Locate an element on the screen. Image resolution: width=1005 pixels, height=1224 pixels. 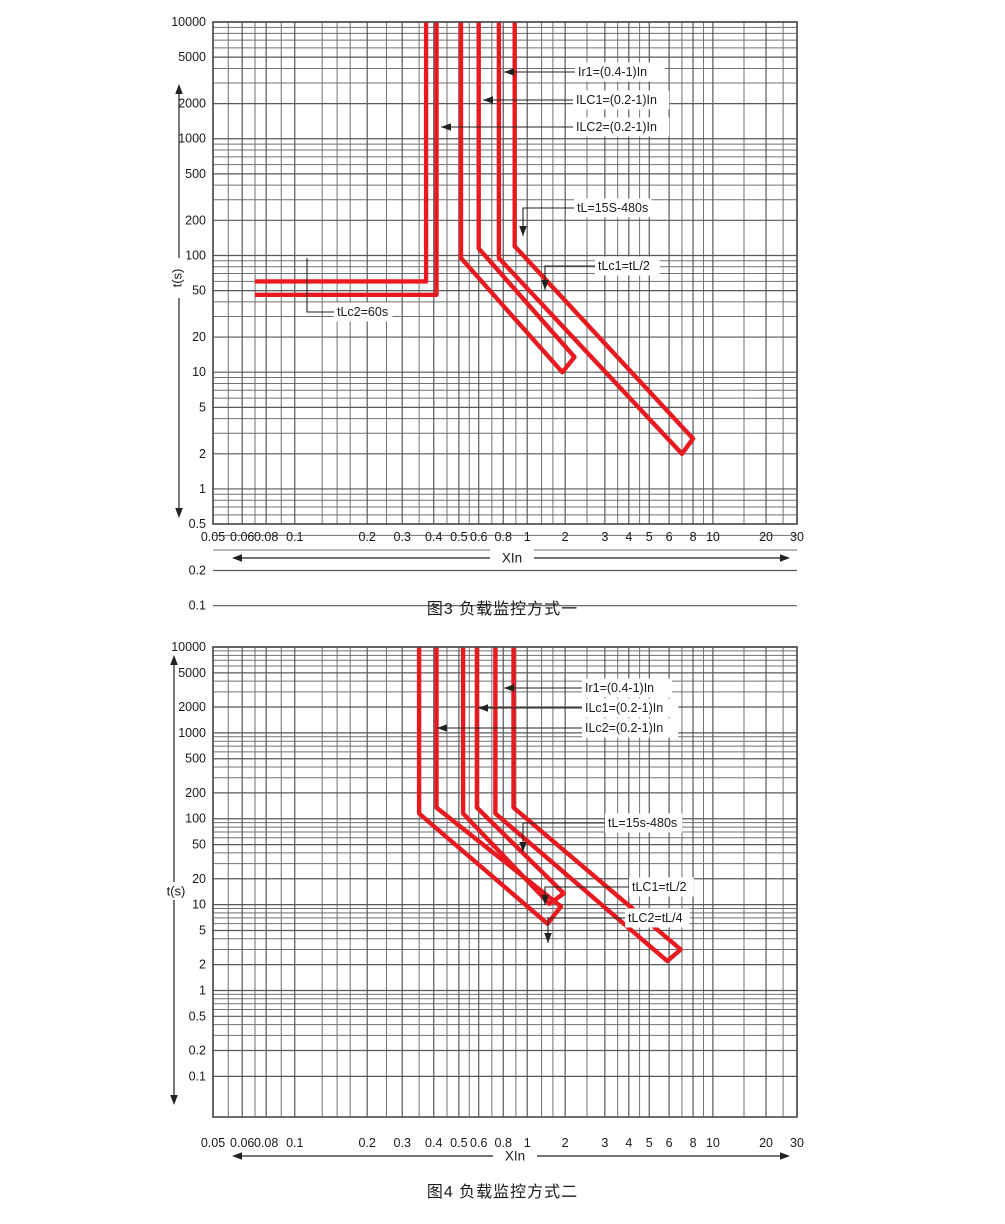
figure4-x-tick-label: 0.6 is located at coordinates (478, 1143).